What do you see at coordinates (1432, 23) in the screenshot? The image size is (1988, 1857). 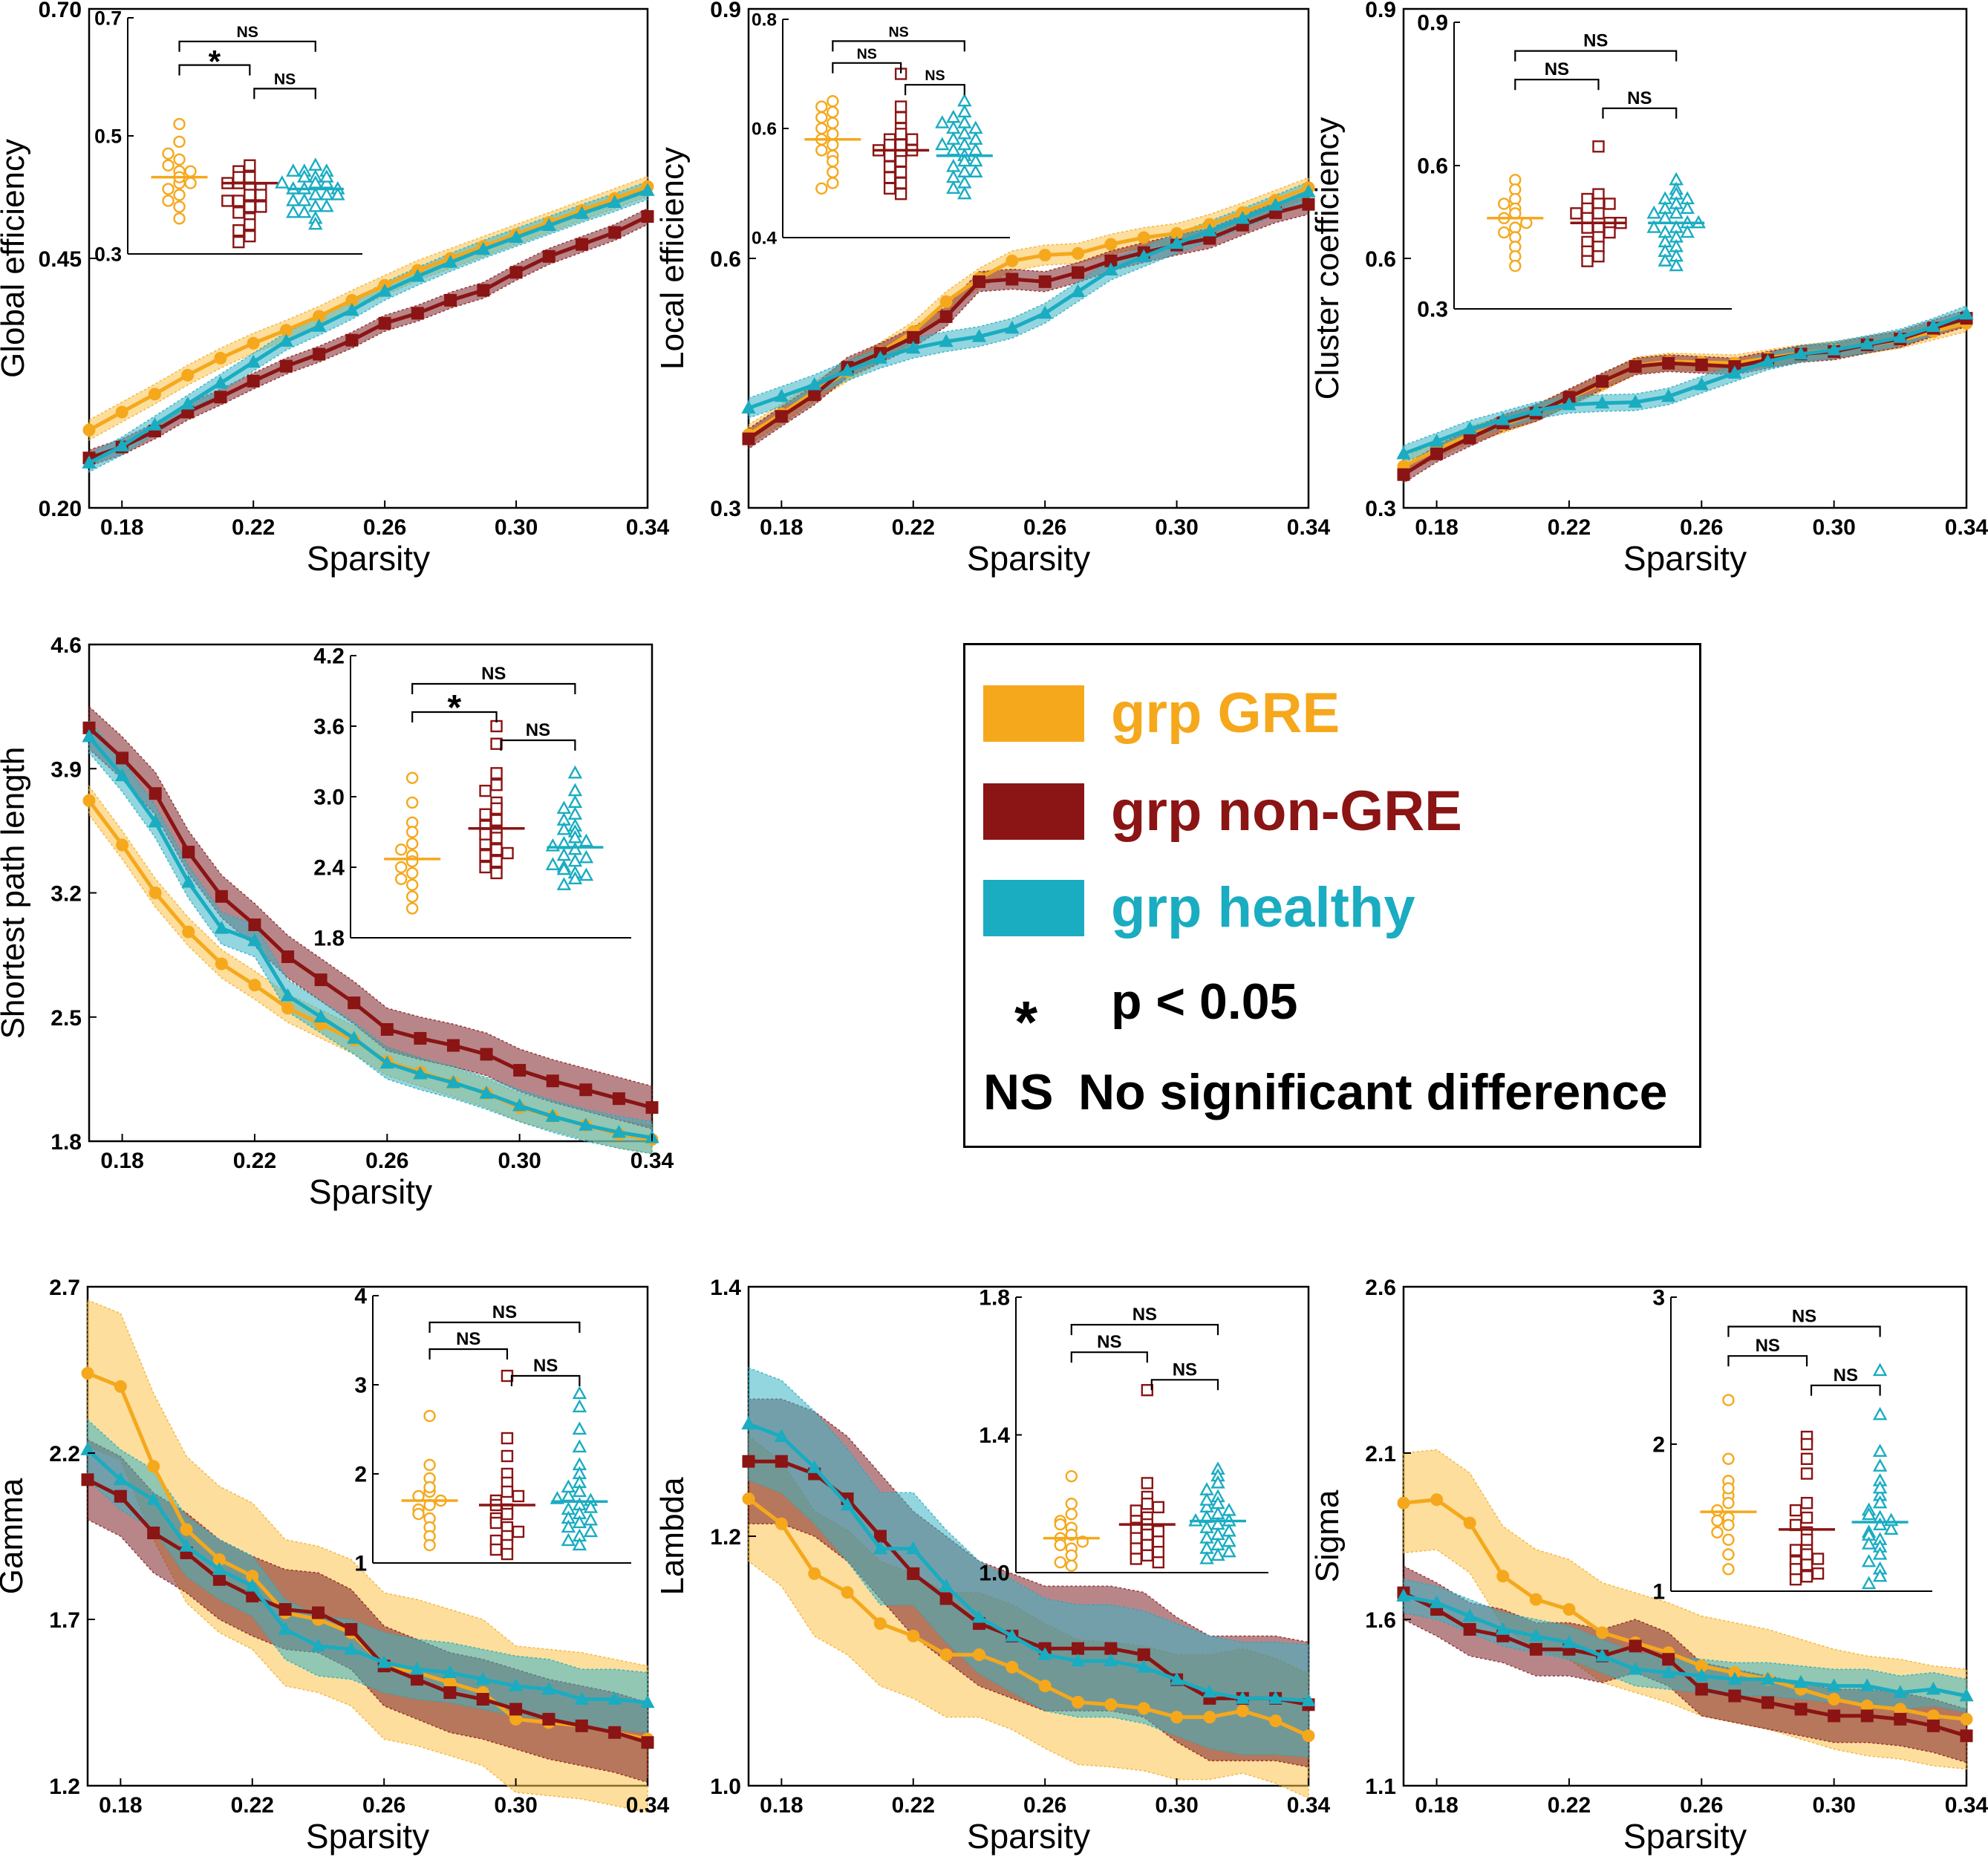 I see `inset-y-tick-label: 0.9` at bounding box center [1432, 23].